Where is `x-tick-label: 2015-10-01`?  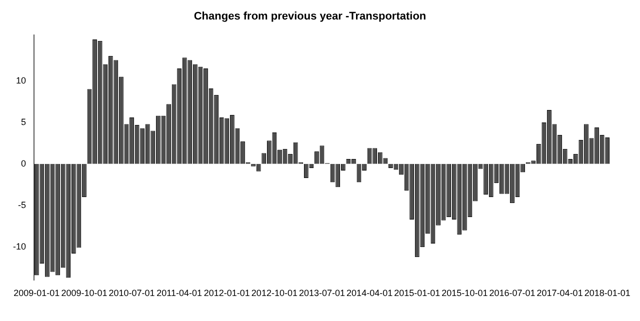 x-tick-label: 2015-10-01 is located at coordinates (465, 293).